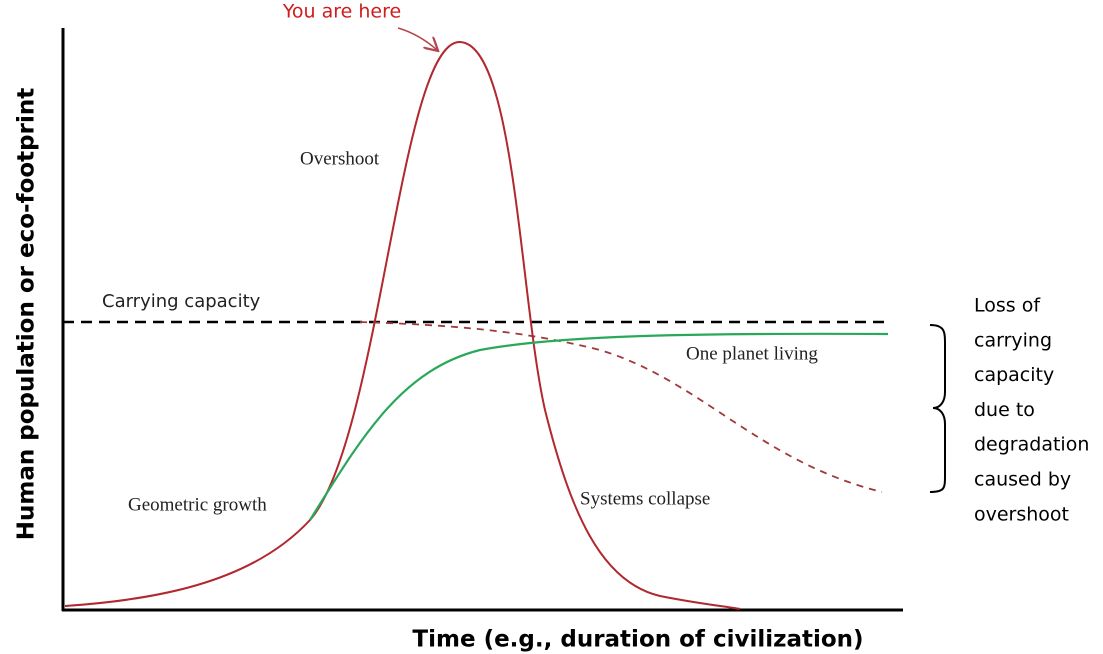 The width and height of the screenshot is (1103, 654). I want to click on x-axis-label: Time (e.g., duration of civilization), so click(637, 640).